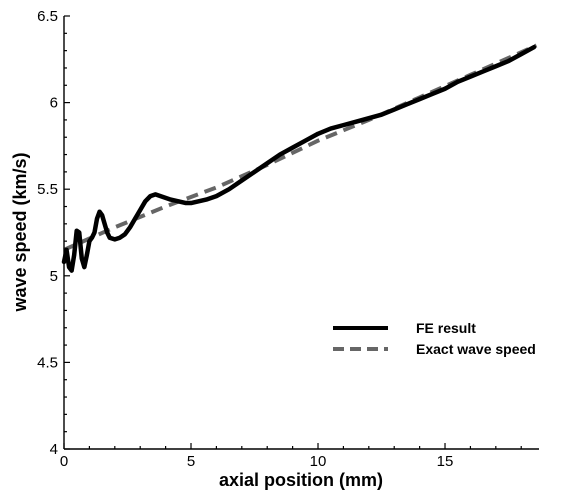 This screenshot has width=562, height=495. What do you see at coordinates (54, 103) in the screenshot?
I see `y-tick-label: 6` at bounding box center [54, 103].